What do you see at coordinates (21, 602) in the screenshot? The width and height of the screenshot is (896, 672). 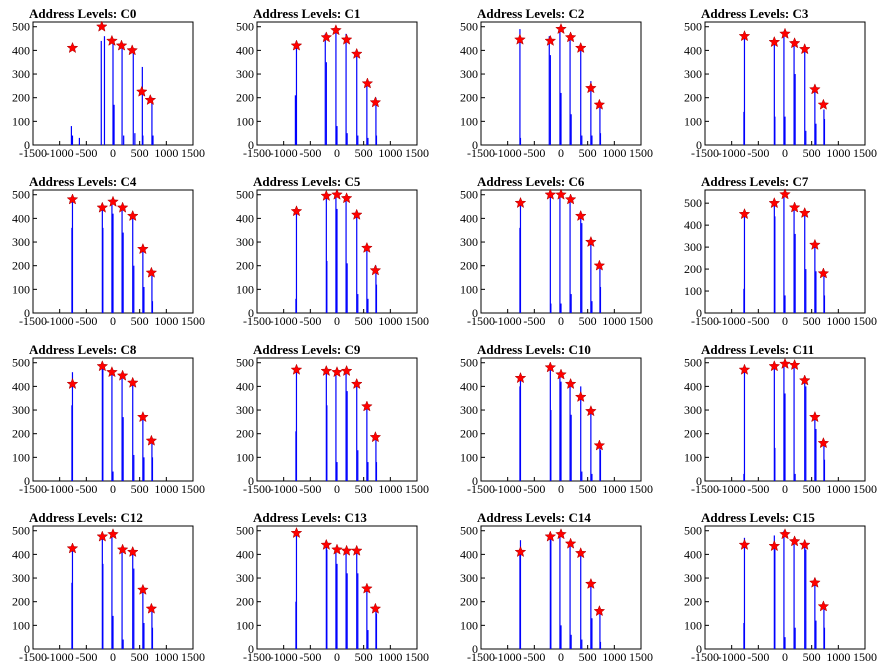 I see `y-tick-label: 200` at bounding box center [21, 602].